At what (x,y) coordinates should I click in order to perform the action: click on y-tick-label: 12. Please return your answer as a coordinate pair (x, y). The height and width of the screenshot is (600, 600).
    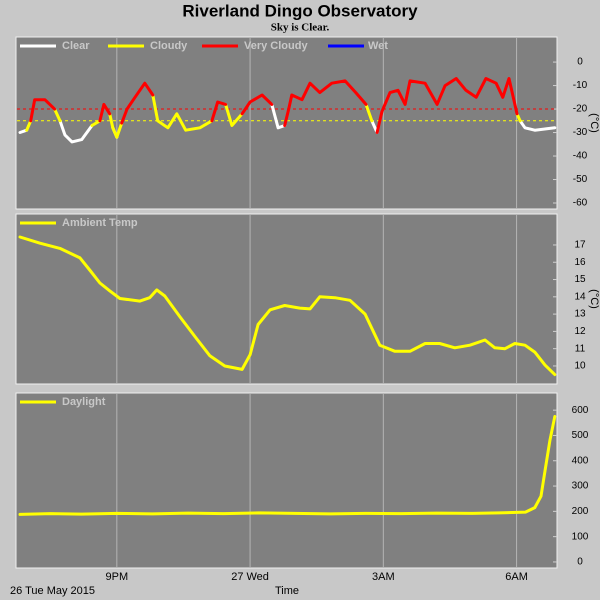
    Looking at the image, I should click on (580, 331).